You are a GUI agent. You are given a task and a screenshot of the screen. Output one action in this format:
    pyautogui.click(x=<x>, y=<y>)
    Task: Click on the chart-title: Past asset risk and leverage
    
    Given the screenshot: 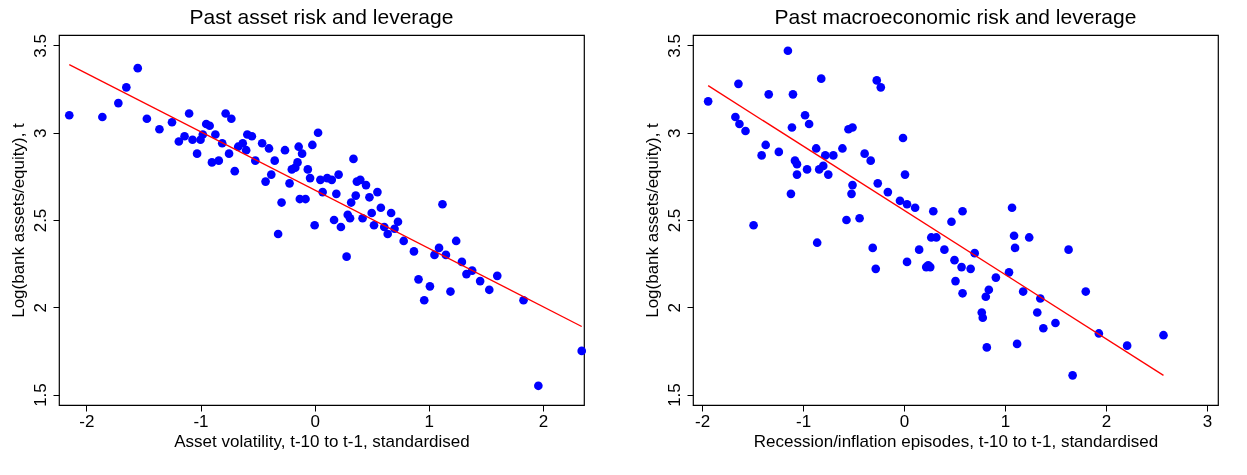 What is the action you would take?
    pyautogui.click(x=321, y=16)
    